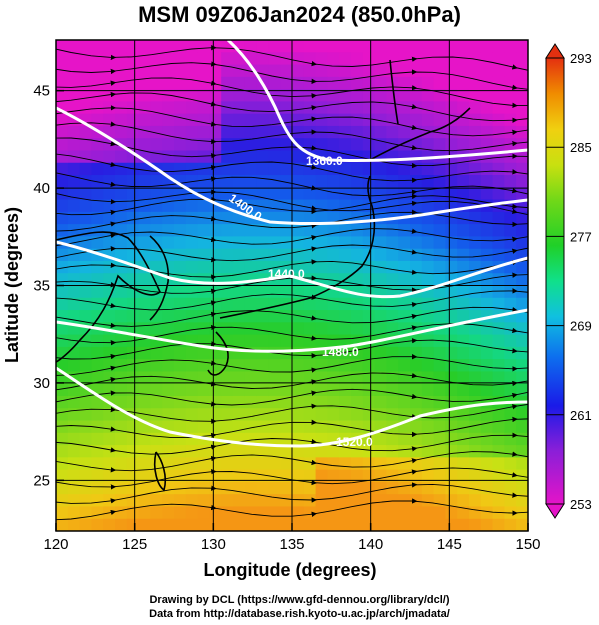 This screenshot has height=625, width=599. Describe the element at coordinates (449, 544) in the screenshot. I see `x-tick-label: 145` at that location.